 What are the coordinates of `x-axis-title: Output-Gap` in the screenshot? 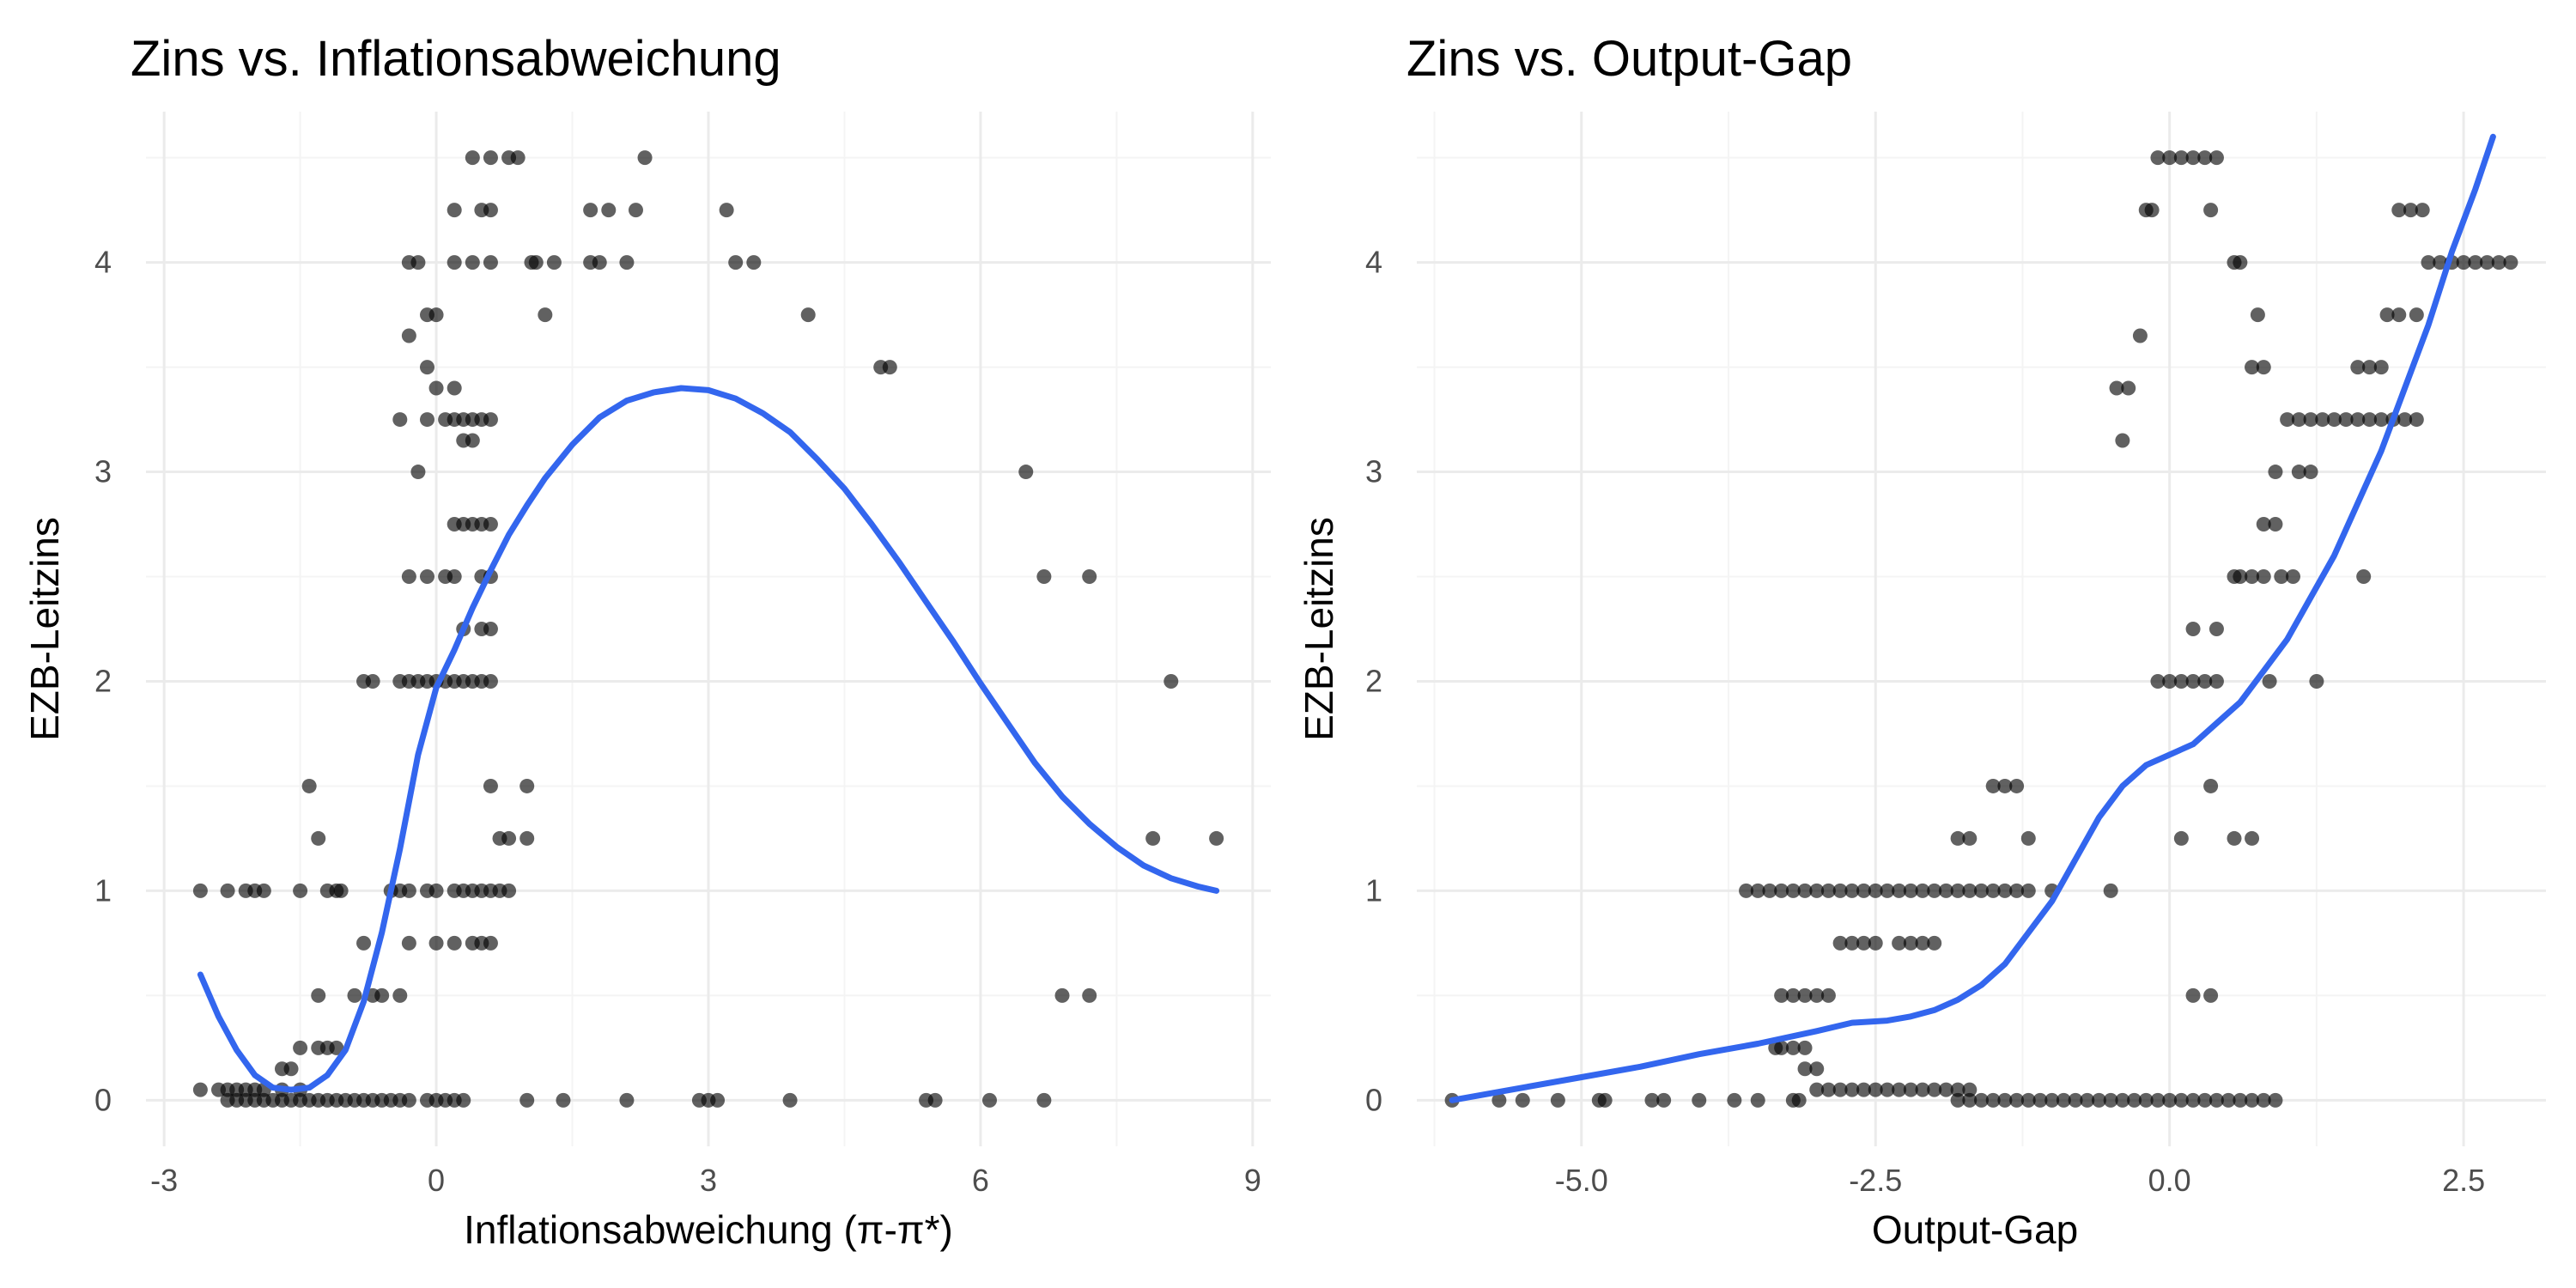 It's located at (1975, 1229).